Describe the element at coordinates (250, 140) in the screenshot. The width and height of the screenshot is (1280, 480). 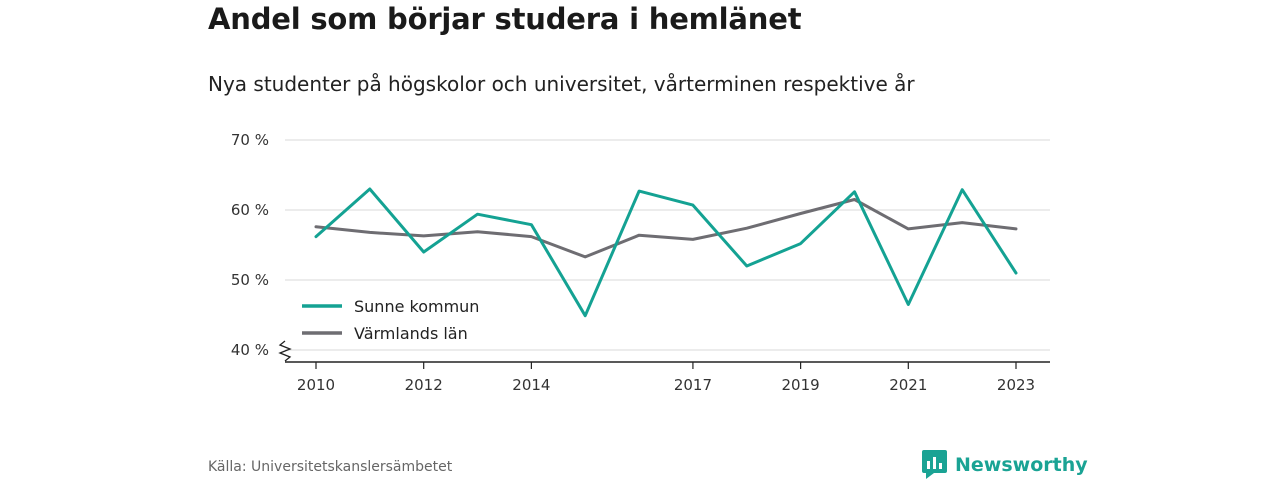
I see `y-tick-label-70: 70 %` at that location.